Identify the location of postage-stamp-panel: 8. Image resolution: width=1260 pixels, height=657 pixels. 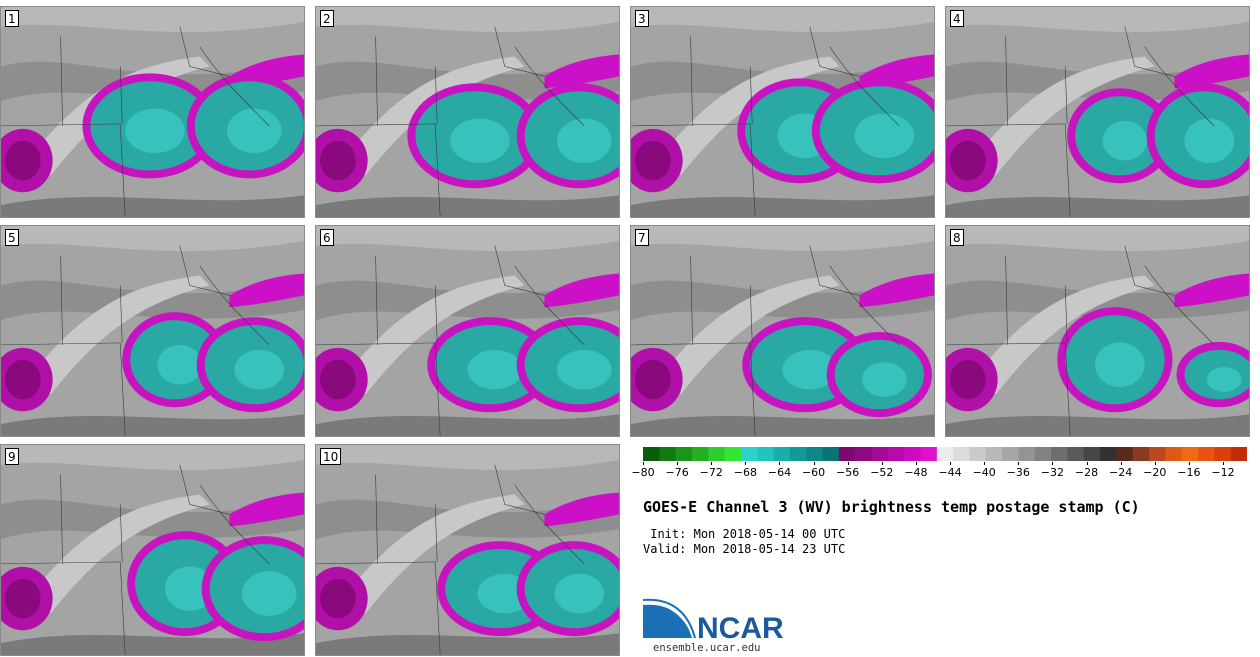
(1097, 331).